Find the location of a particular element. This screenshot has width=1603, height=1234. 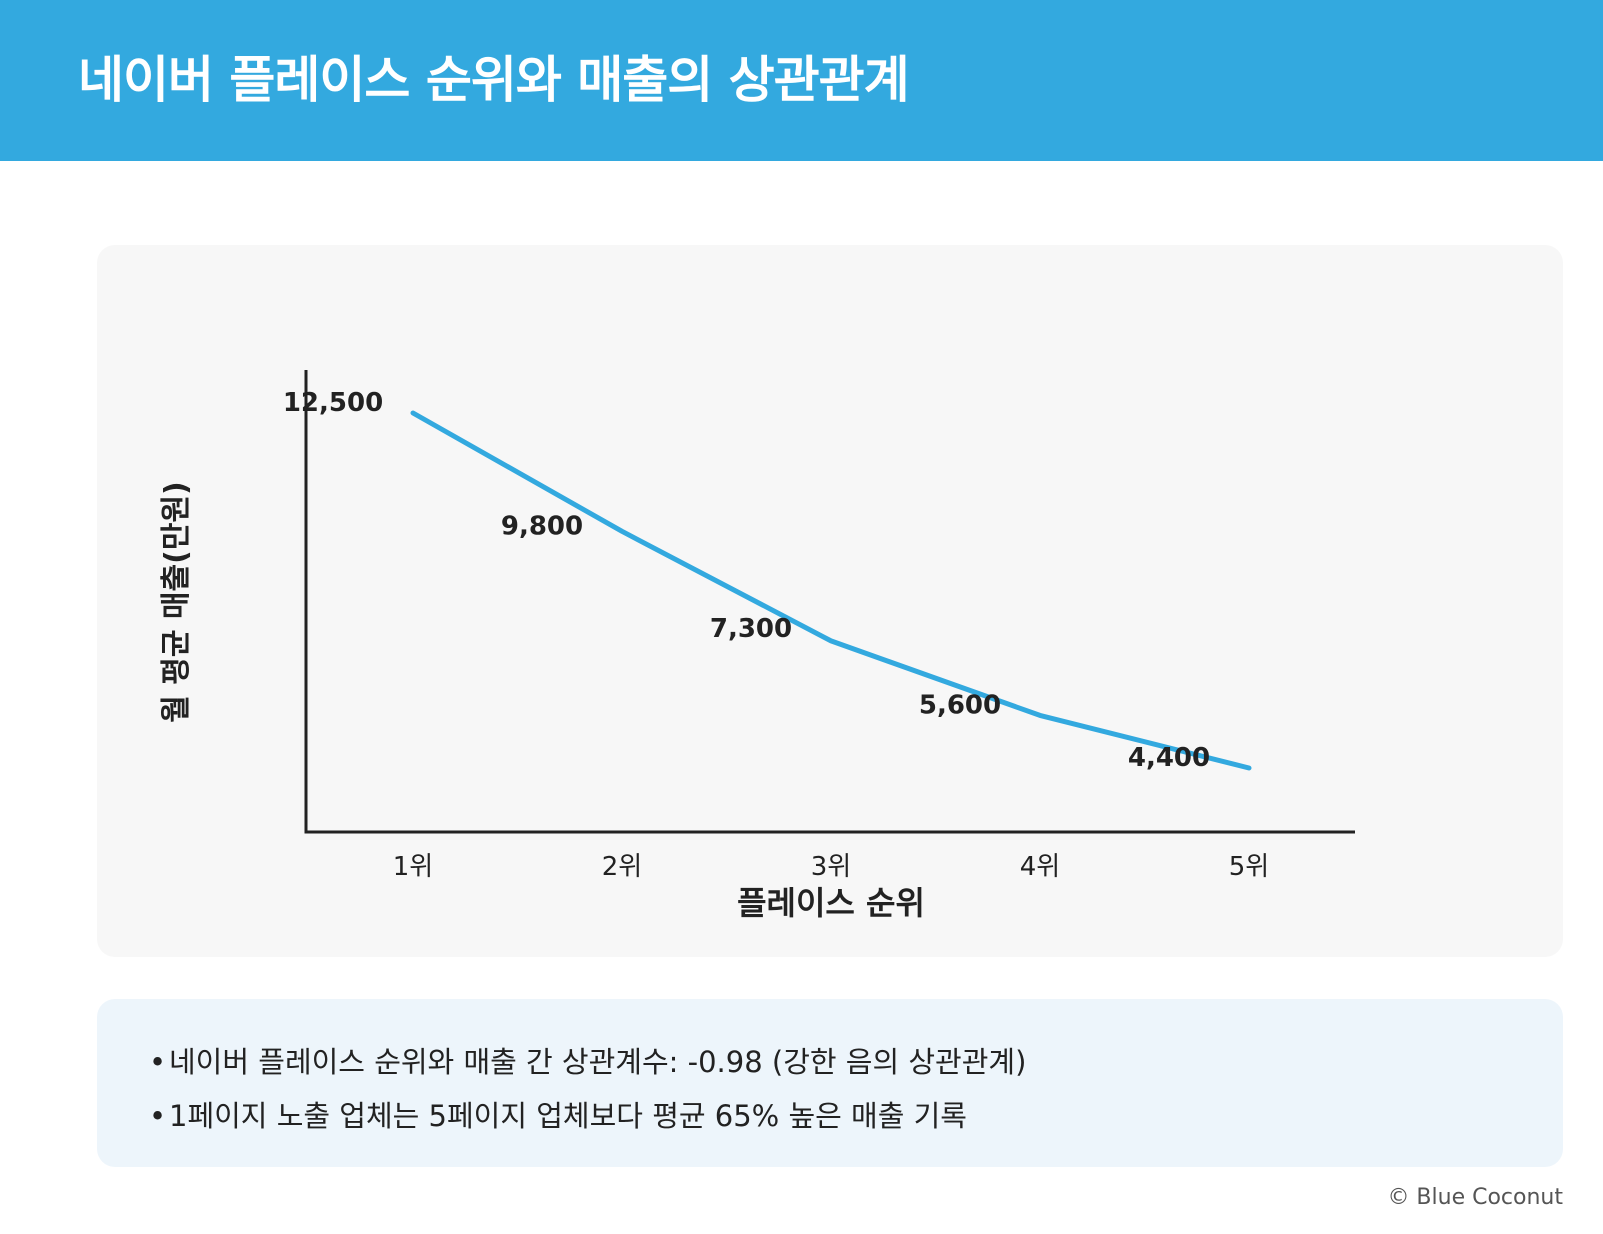

note-text: 1페이지 노출 업체는 5페이지 업체보다 평균 65% 높은 매출 기록 is located at coordinates (568, 1116).